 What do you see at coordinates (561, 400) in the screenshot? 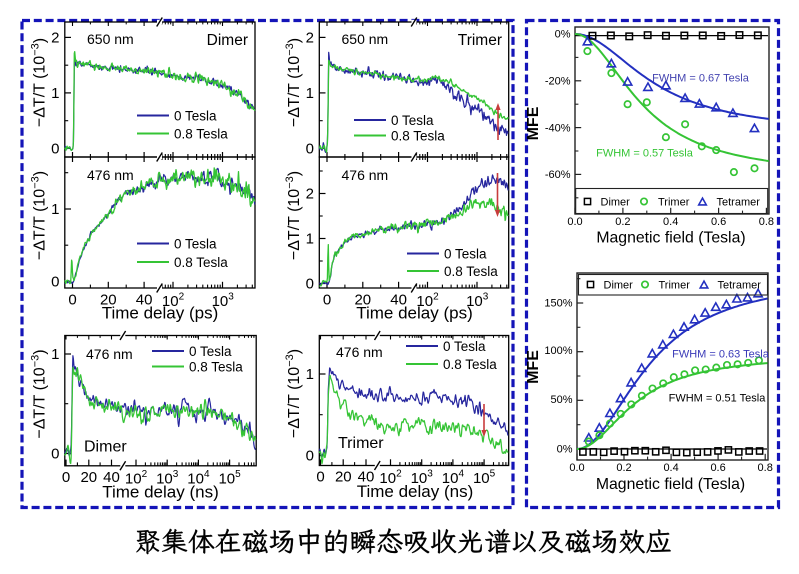
I see `svg-text: 50%` at bounding box center [561, 400].